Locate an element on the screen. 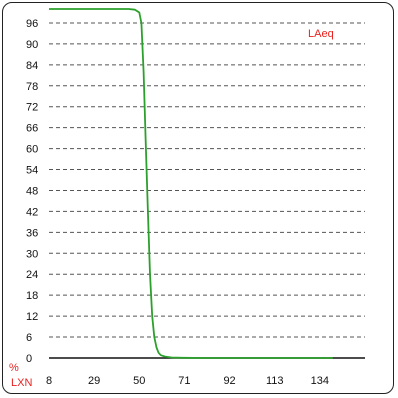 The height and width of the screenshot is (398, 398). y-tick-label-42: 42 is located at coordinates (32, 212).